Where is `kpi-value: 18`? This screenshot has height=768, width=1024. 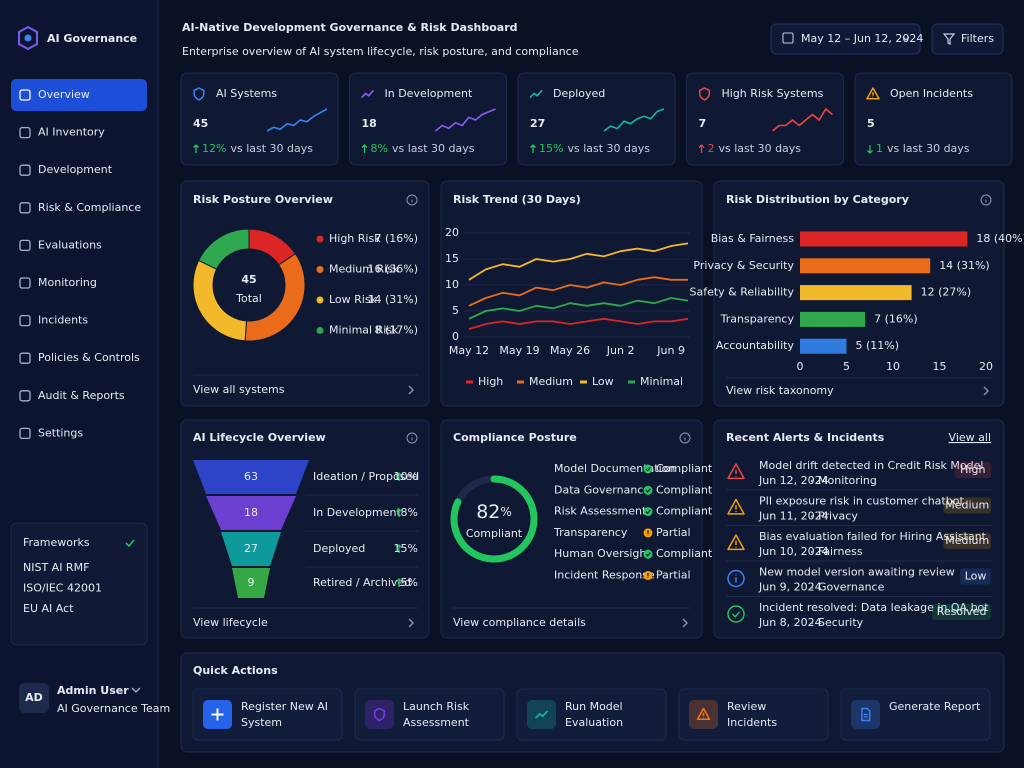 kpi-value: 18 is located at coordinates (369, 123).